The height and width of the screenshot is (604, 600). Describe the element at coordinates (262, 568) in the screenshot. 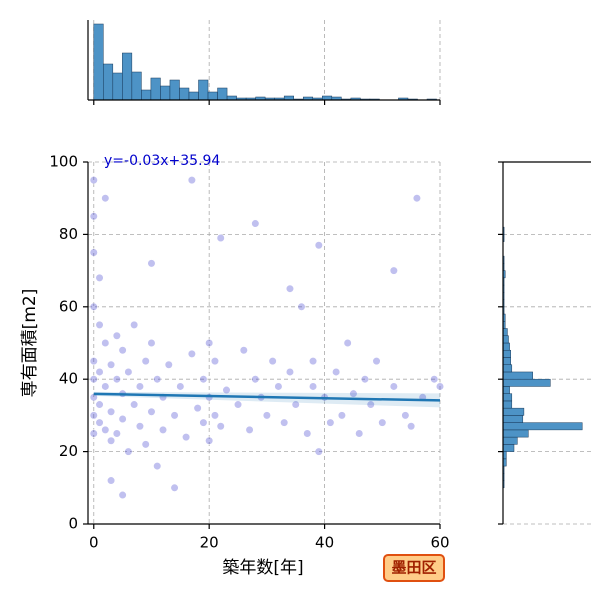

I see `x-axis-label: 築年数[年]` at that location.